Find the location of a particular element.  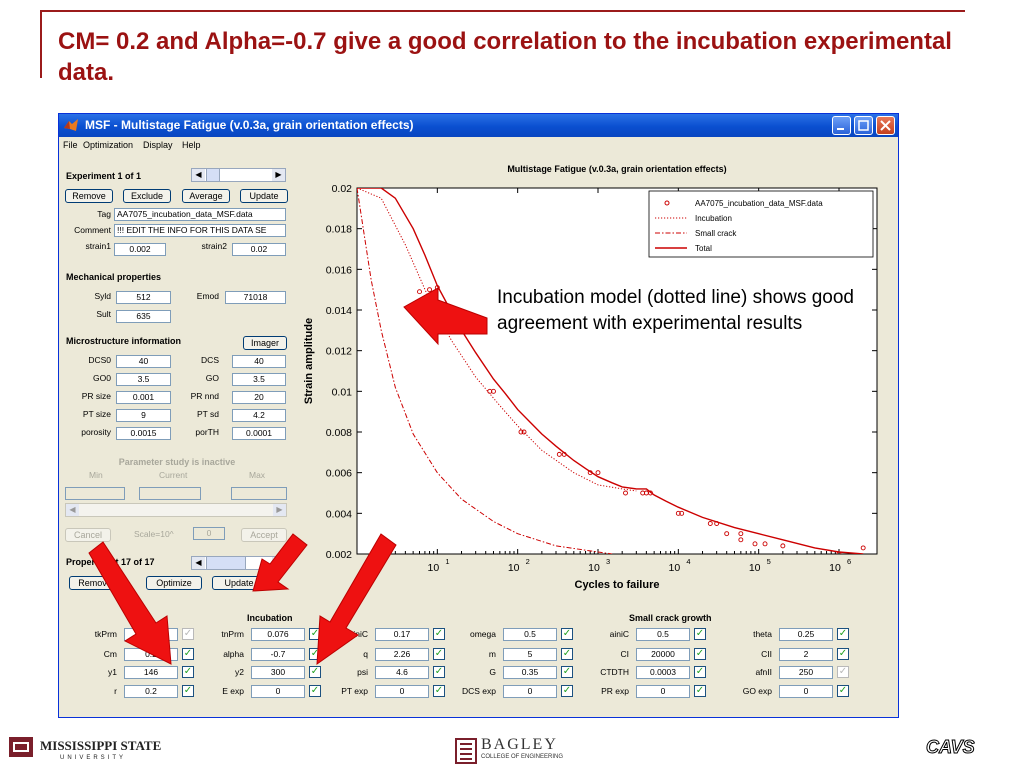

param-input: 0.25 is located at coordinates (806, 634).